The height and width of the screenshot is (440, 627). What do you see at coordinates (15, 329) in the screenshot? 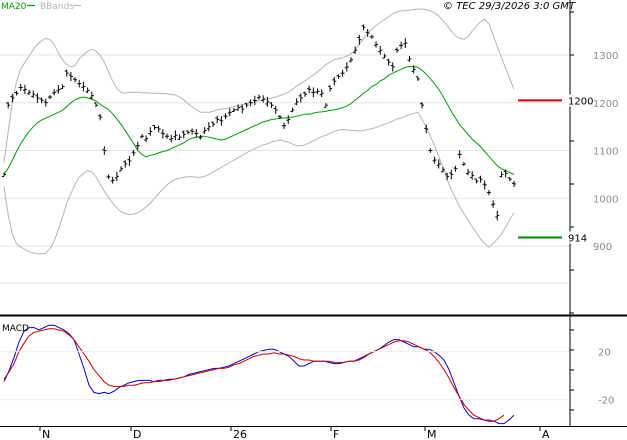
I see `macd-panel-title: MACD` at bounding box center [15, 329].